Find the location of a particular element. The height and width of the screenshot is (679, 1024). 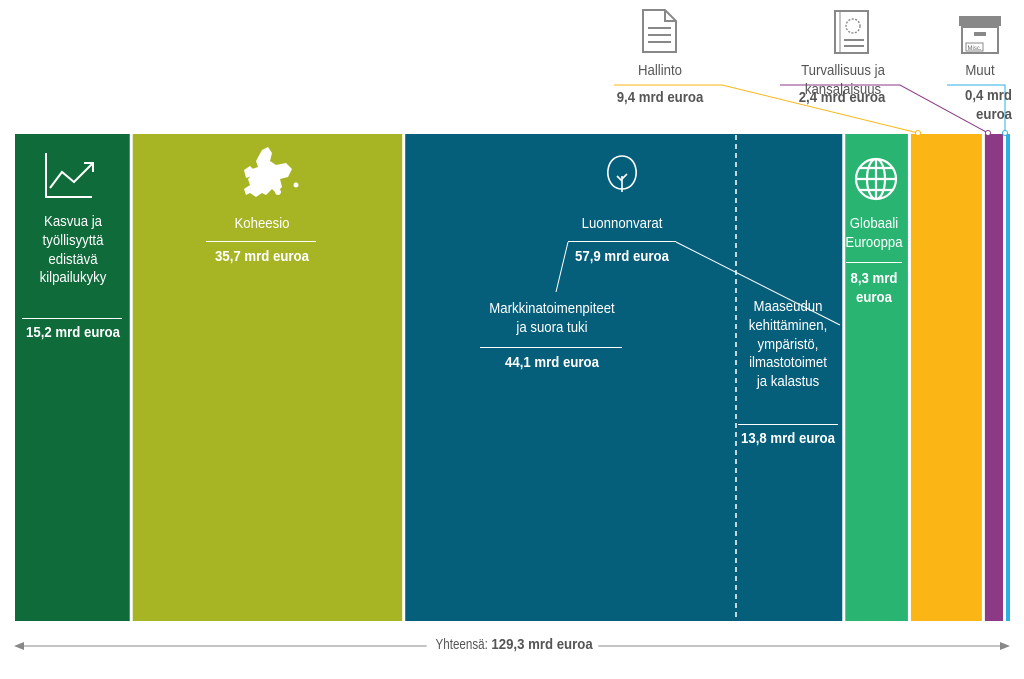

kasvu-separator is located at coordinates (72, 318).